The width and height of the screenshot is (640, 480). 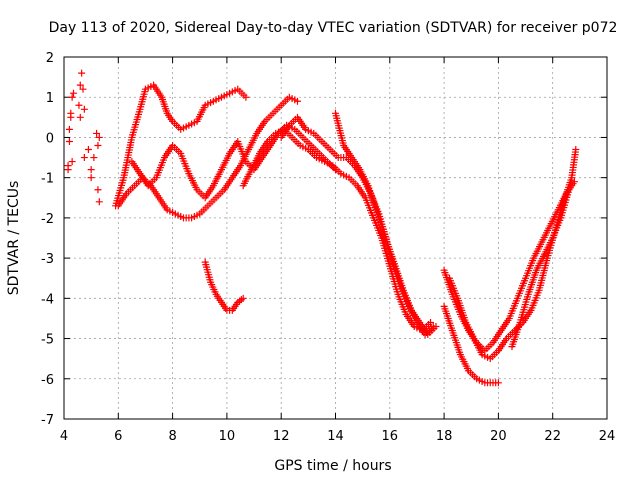 I want to click on x-tick-label: 14, so click(x=335, y=436).